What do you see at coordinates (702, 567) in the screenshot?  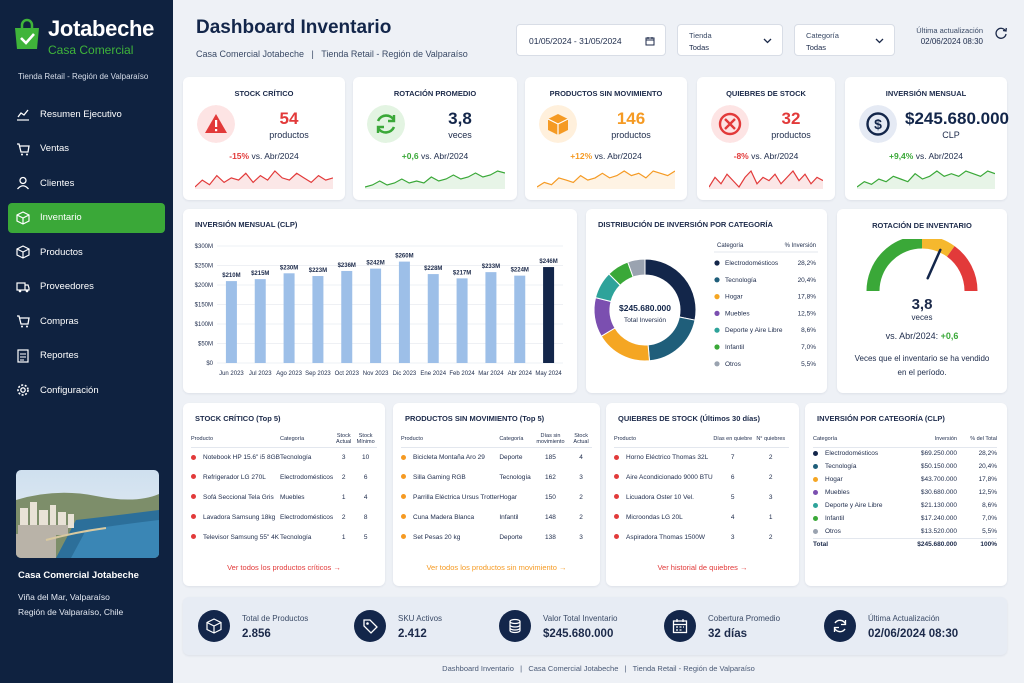 I see `stockouts-link: Ver historial de quiebres →` at bounding box center [702, 567].